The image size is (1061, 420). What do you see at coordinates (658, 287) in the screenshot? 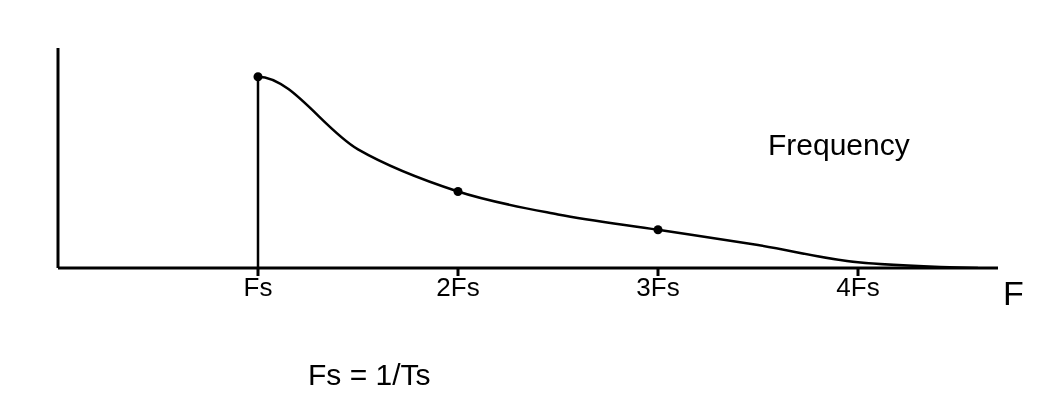
I see `x-tick-label: 3Fs` at bounding box center [658, 287].